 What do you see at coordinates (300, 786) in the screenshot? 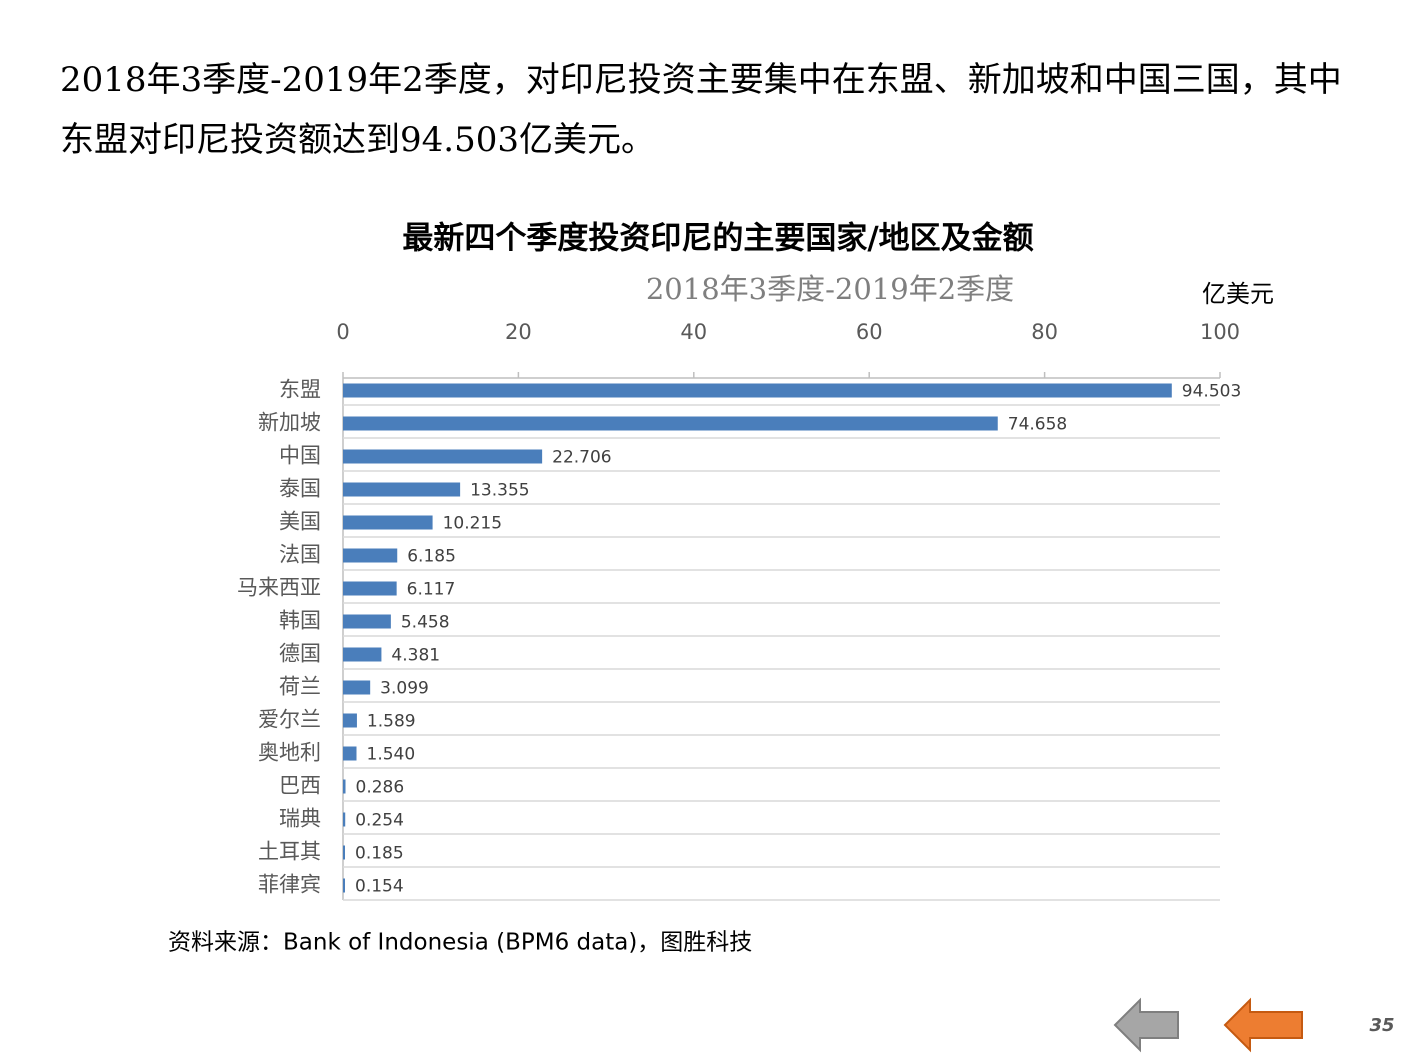
I see `y-tick-label: 巴西` at bounding box center [300, 786].